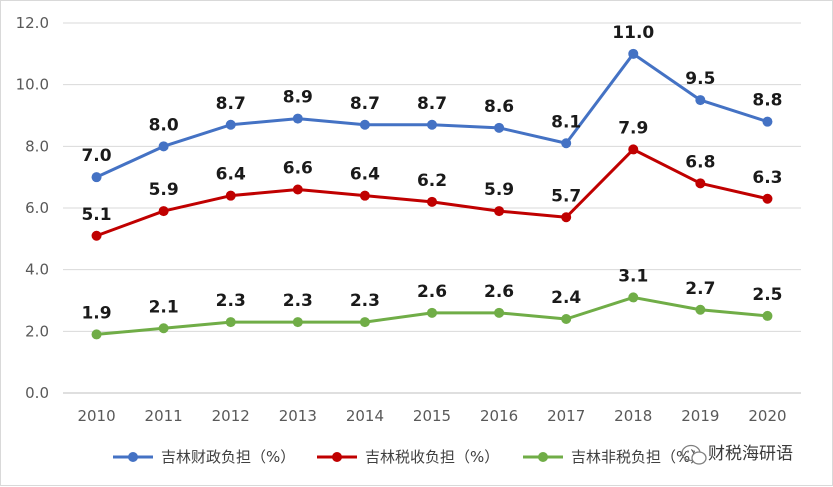 This screenshot has height=487, width=833. What do you see at coordinates (298, 169) in the screenshot?
I see `data-label: 6.6` at bounding box center [298, 169].